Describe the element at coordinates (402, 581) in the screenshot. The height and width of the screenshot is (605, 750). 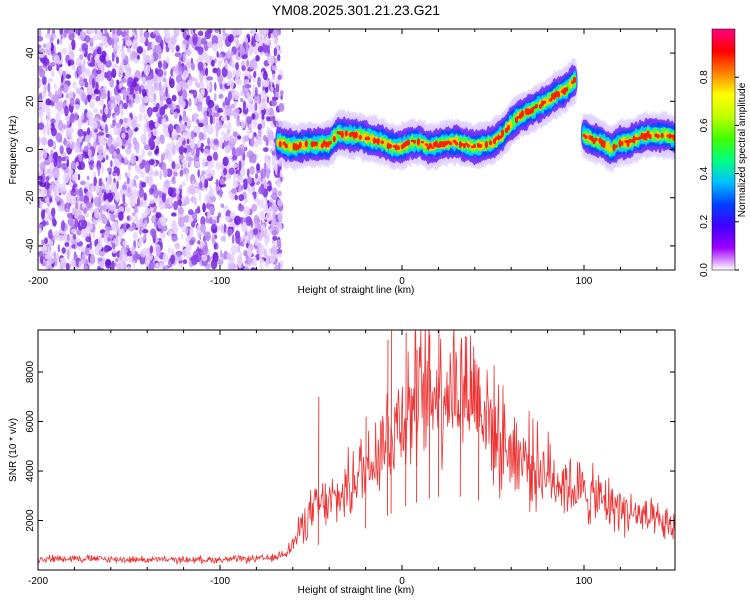
I see `snr-xtick-label: 0` at that location.